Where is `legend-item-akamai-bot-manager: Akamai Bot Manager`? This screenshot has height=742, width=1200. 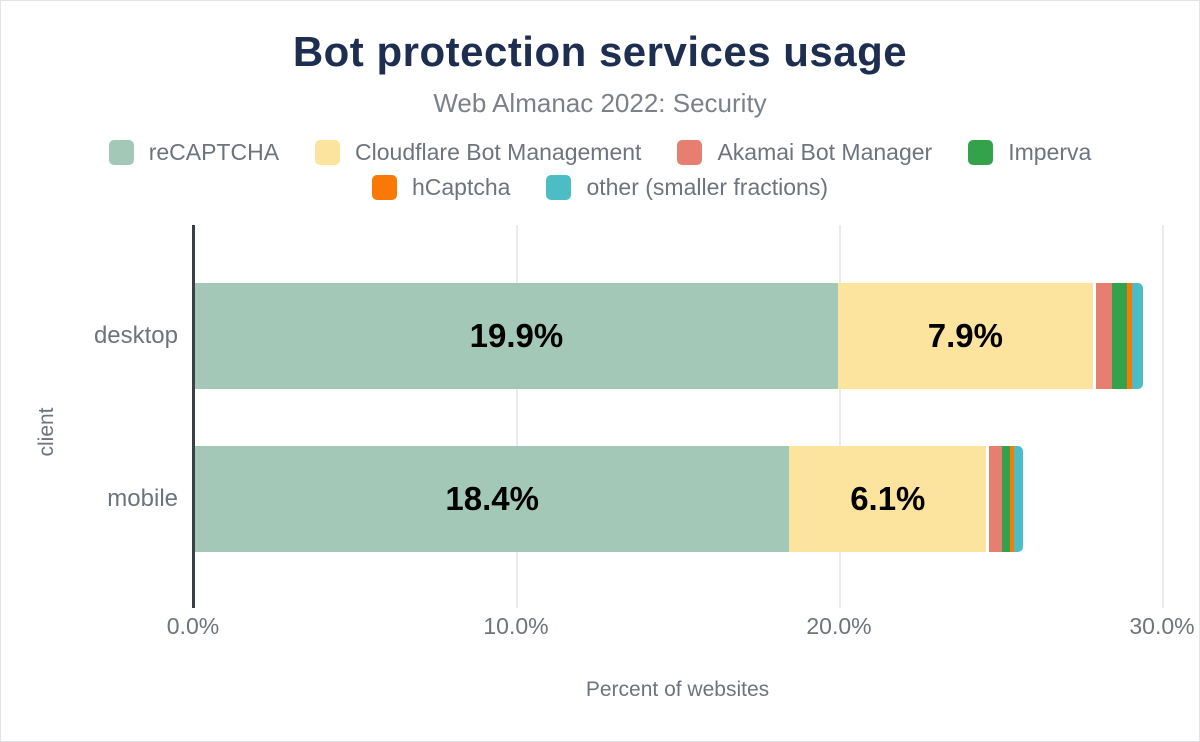
legend-item-akamai-bot-manager: Akamai Bot Manager is located at coordinates (804, 152).